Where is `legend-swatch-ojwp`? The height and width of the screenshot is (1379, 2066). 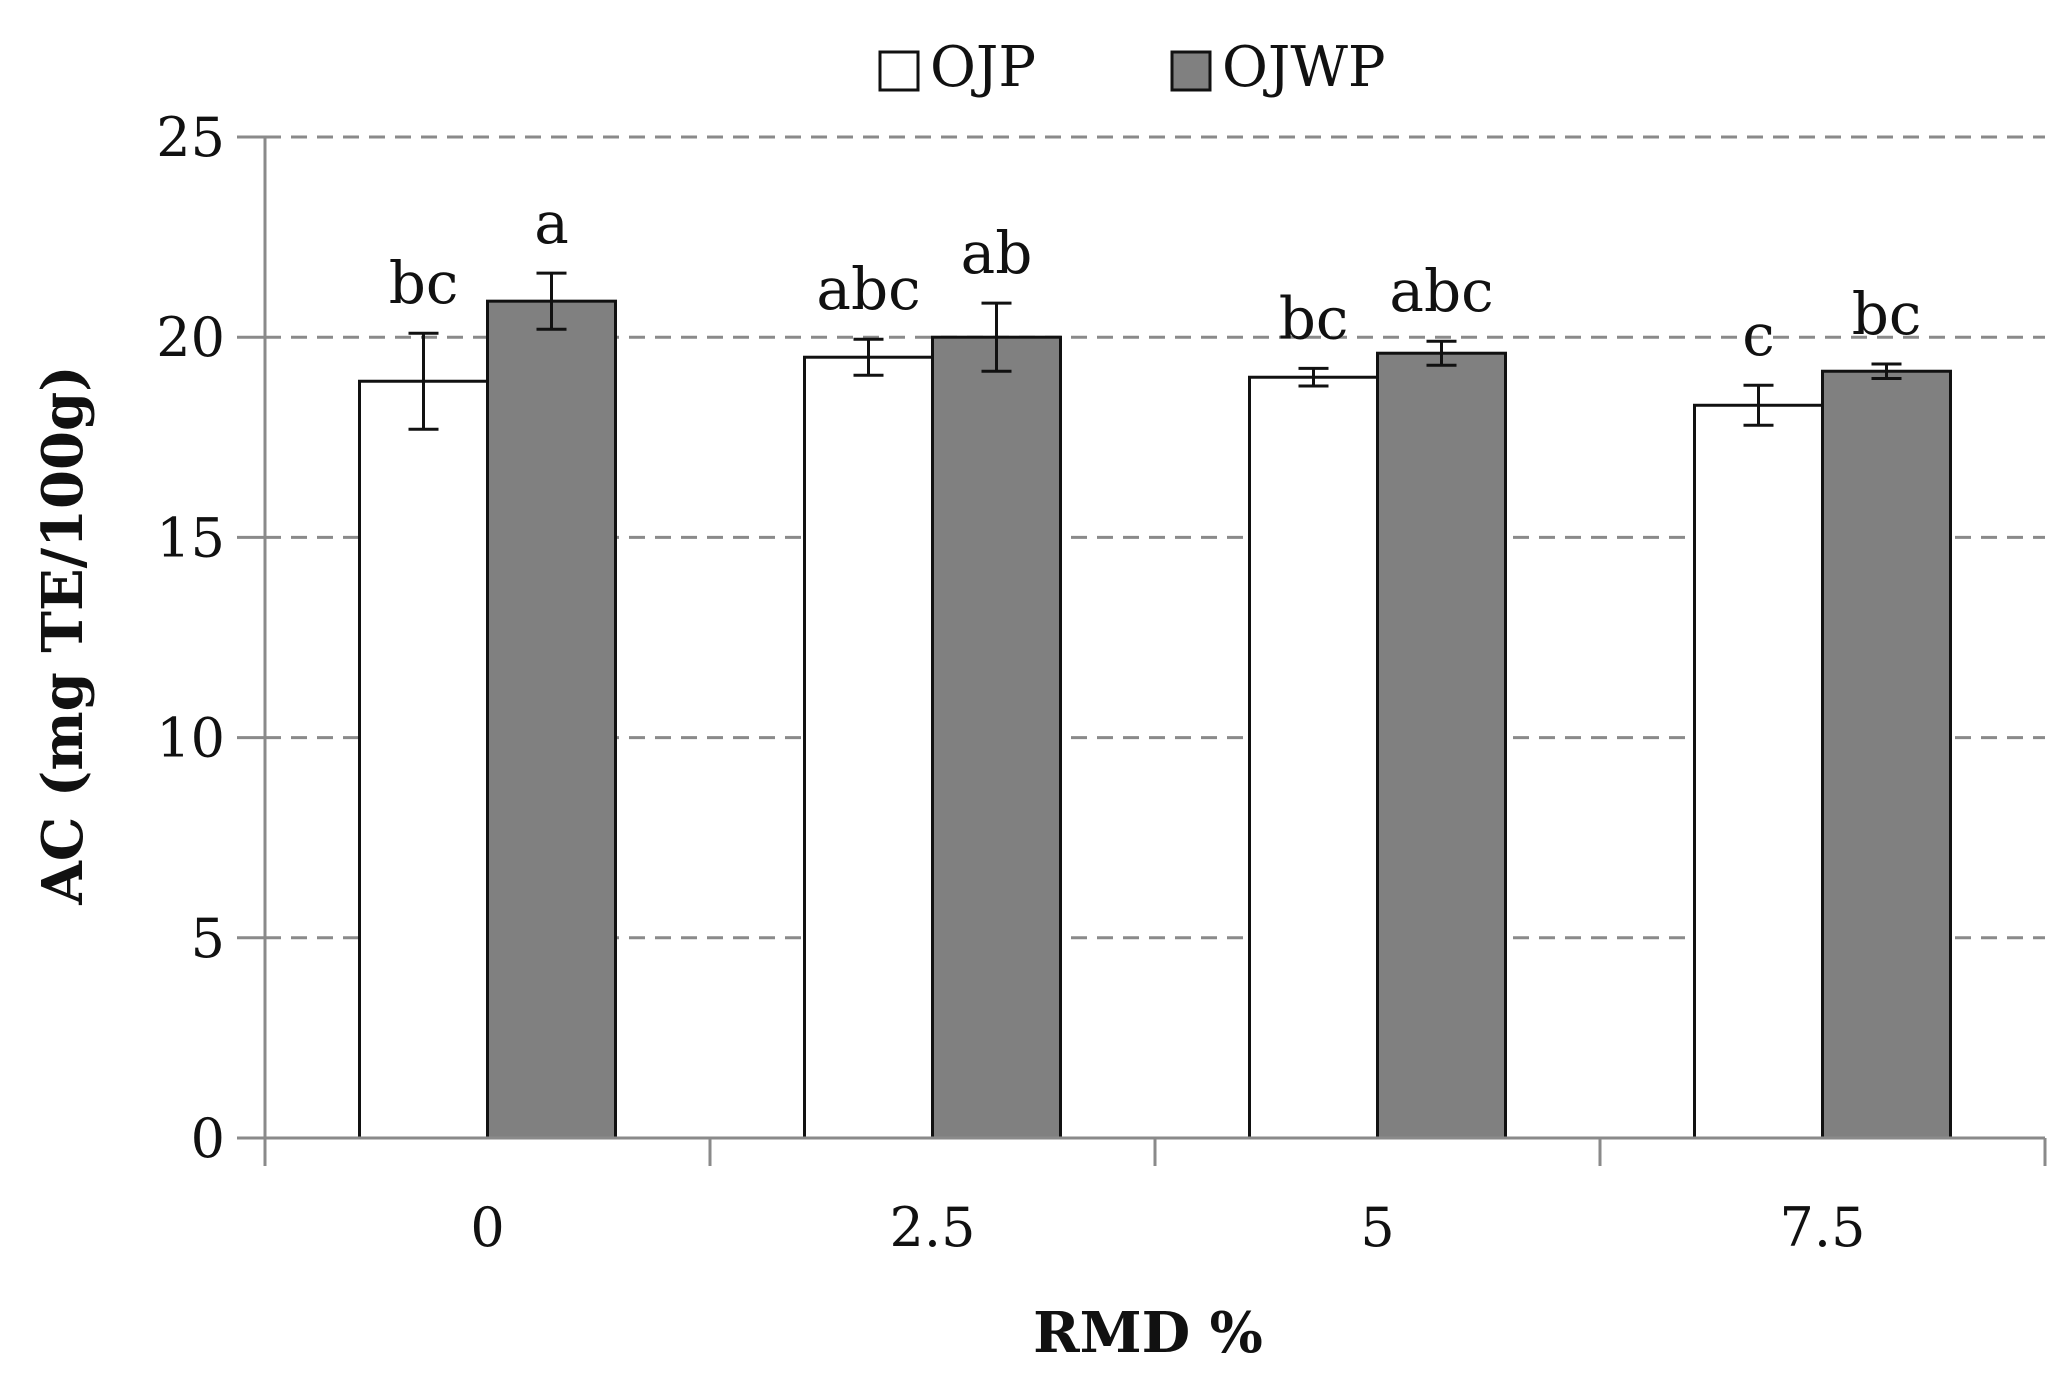
legend-swatch-ojwp is located at coordinates (1191, 71).